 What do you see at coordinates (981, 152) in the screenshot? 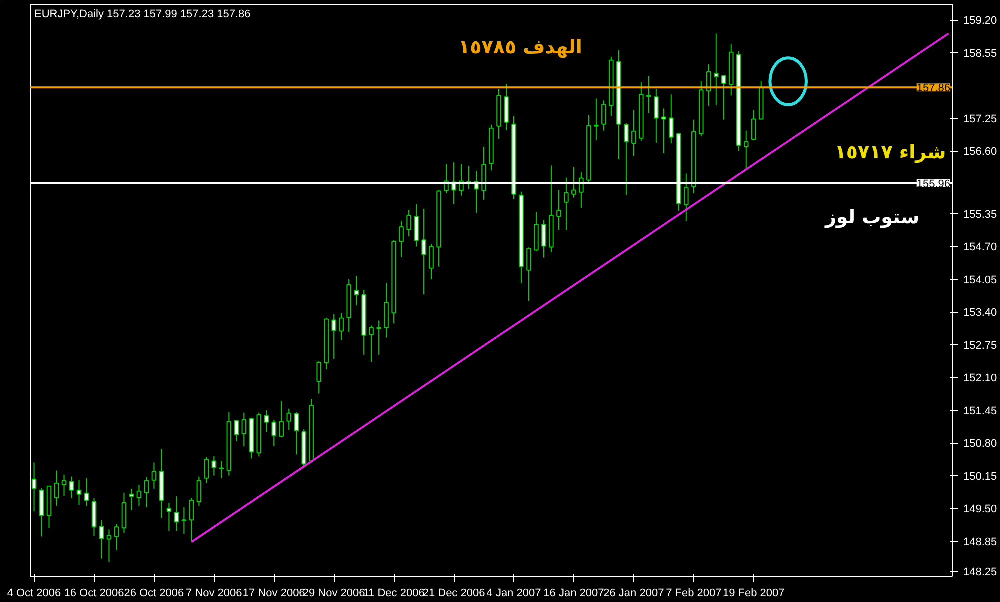
I see `y-tick-label: 156.60` at bounding box center [981, 152].